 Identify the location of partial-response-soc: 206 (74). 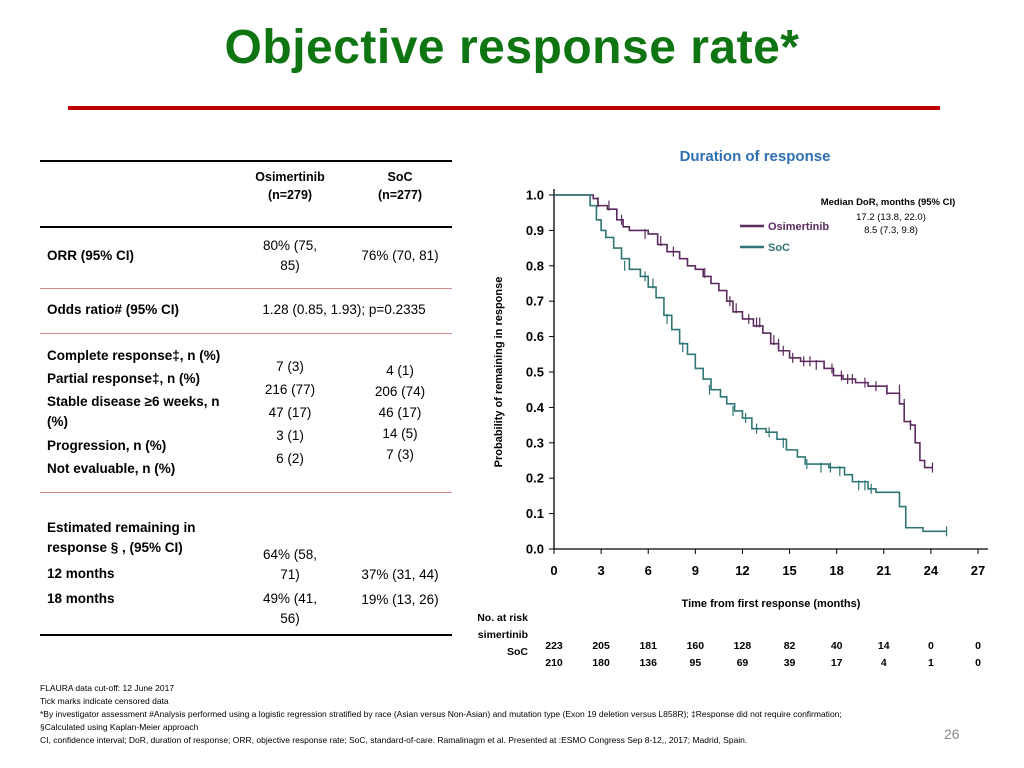
(400, 391).